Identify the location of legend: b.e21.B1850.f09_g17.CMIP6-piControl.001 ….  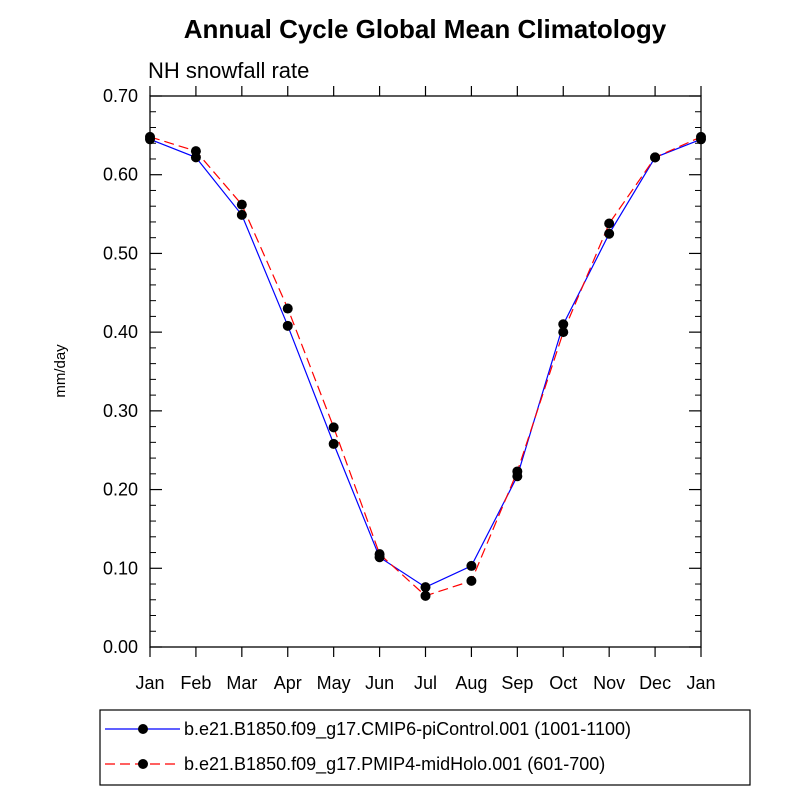
(425, 747).